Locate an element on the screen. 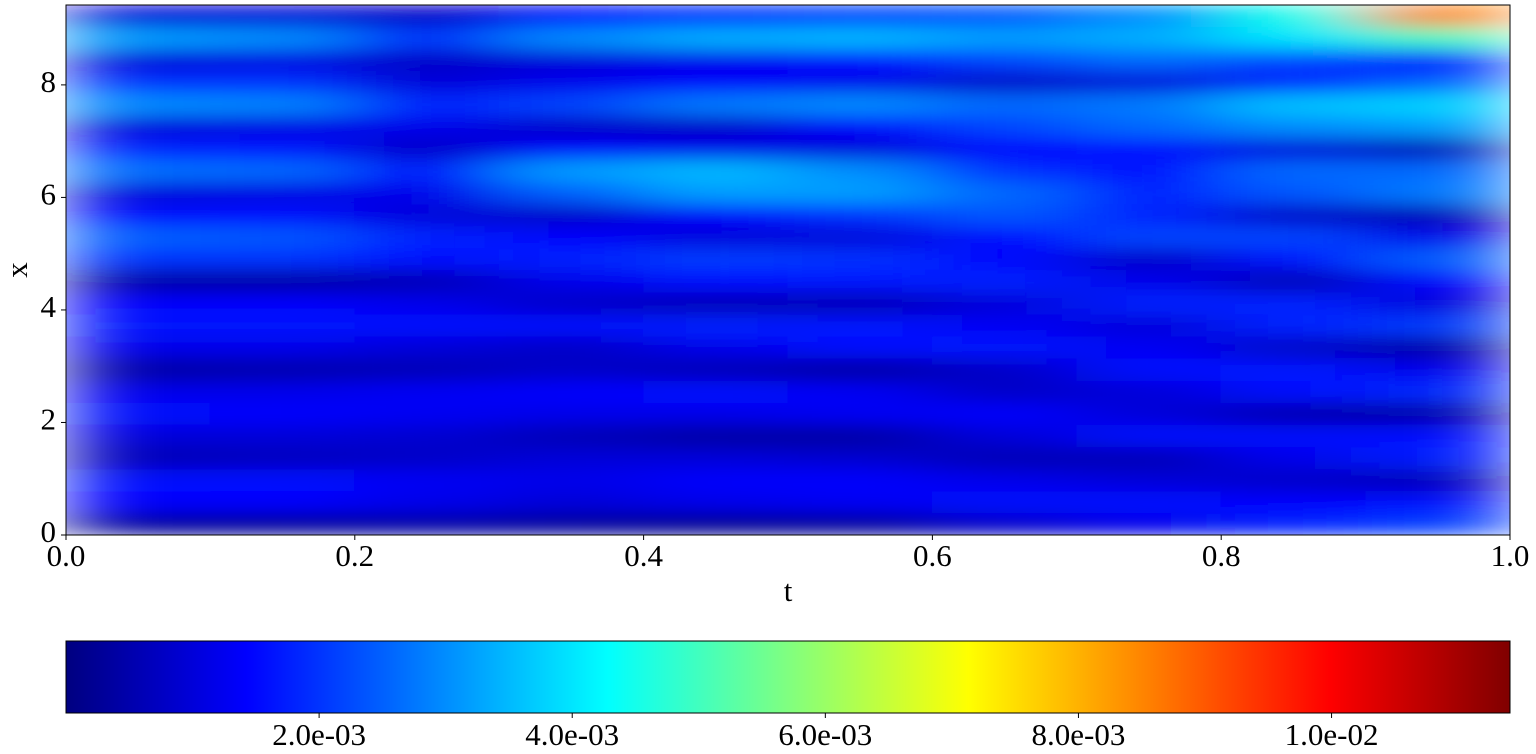 This screenshot has width=1536, height=754. colorbar-tick-label: 4.0e-03 is located at coordinates (572, 734).